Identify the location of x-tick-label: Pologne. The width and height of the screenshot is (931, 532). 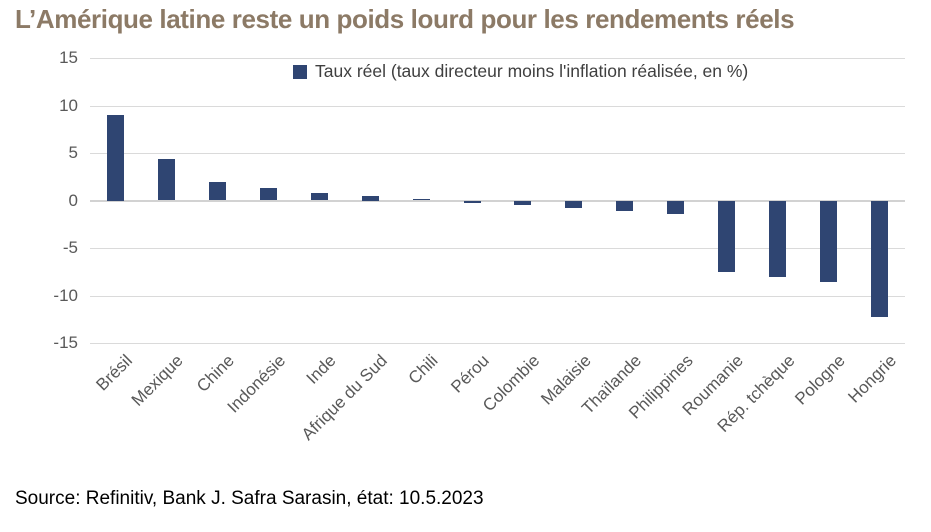
(820, 380).